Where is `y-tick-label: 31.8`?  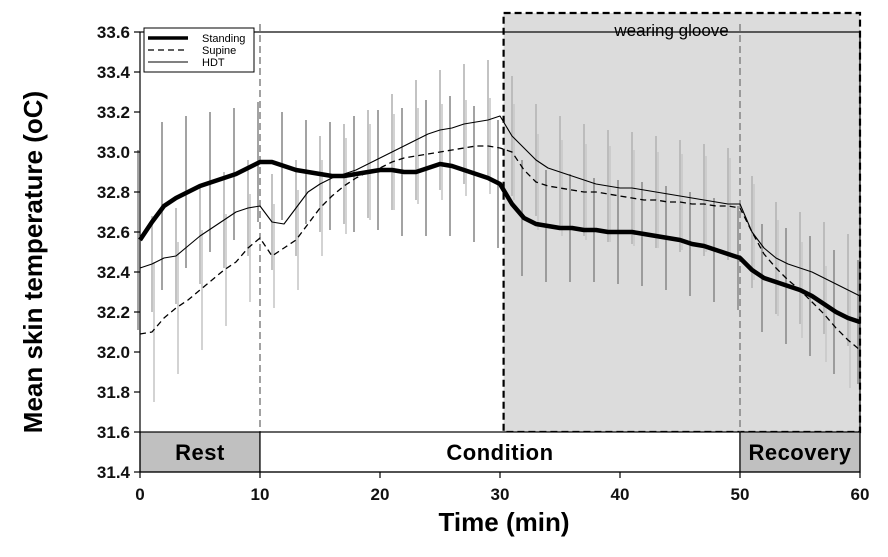 y-tick-label: 31.8 is located at coordinates (113, 392).